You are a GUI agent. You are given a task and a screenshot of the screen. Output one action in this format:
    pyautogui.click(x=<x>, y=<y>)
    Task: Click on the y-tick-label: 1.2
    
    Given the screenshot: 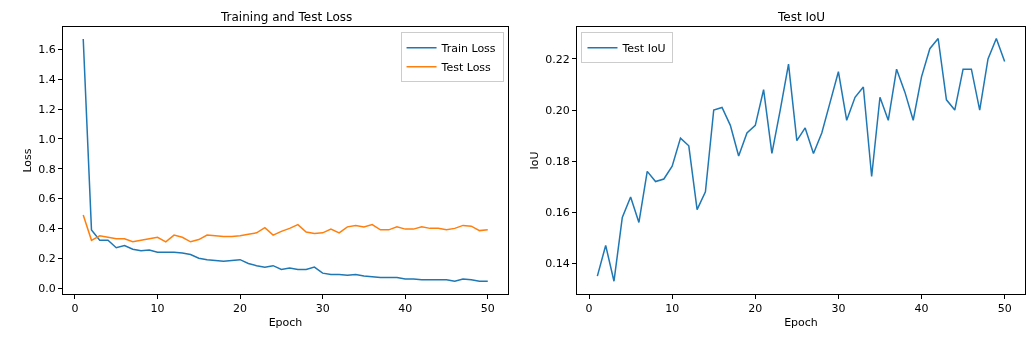 What is the action you would take?
    pyautogui.click(x=47, y=109)
    